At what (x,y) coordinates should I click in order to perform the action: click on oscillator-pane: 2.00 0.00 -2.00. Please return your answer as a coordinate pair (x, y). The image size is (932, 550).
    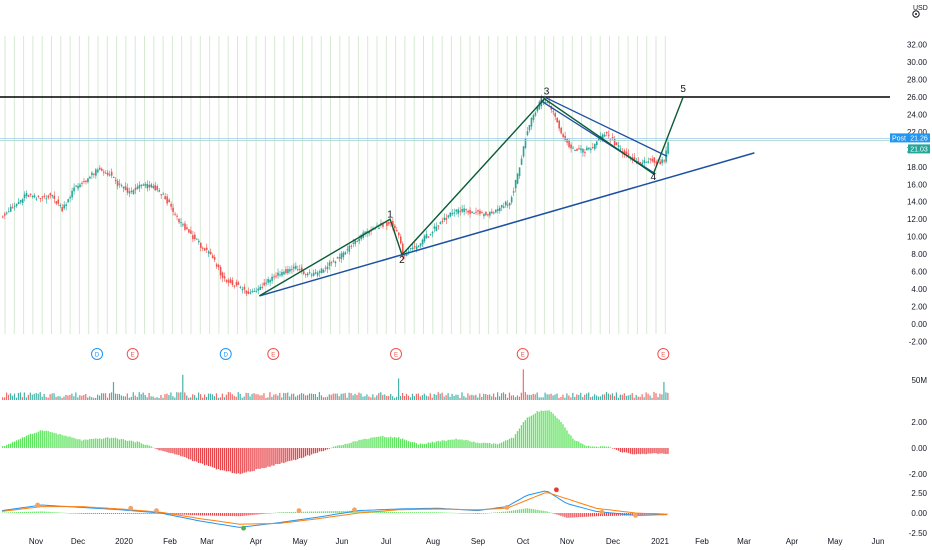
    Looking at the image, I should click on (465, 444).